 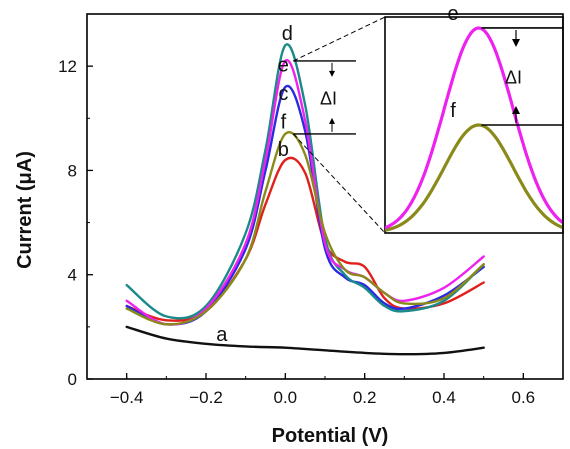 I want to click on curve-label-e: e, so click(x=283, y=65).